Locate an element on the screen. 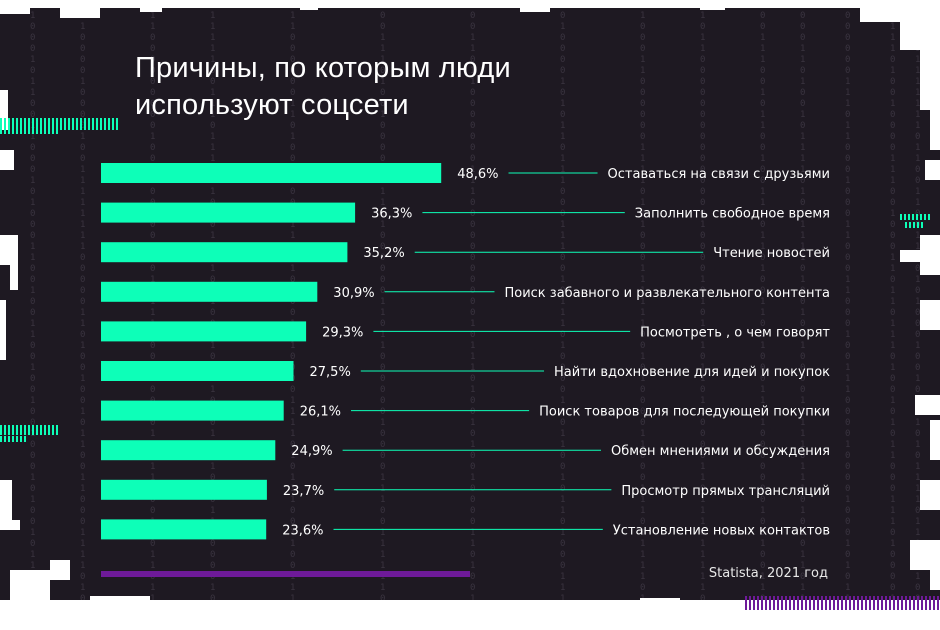 This screenshot has width=940, height=630. value-label: 26,1% is located at coordinates (320, 412).